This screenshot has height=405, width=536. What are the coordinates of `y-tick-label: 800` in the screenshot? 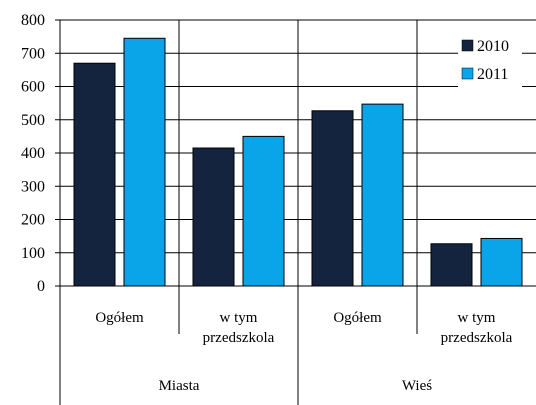 It's located at (33, 20).